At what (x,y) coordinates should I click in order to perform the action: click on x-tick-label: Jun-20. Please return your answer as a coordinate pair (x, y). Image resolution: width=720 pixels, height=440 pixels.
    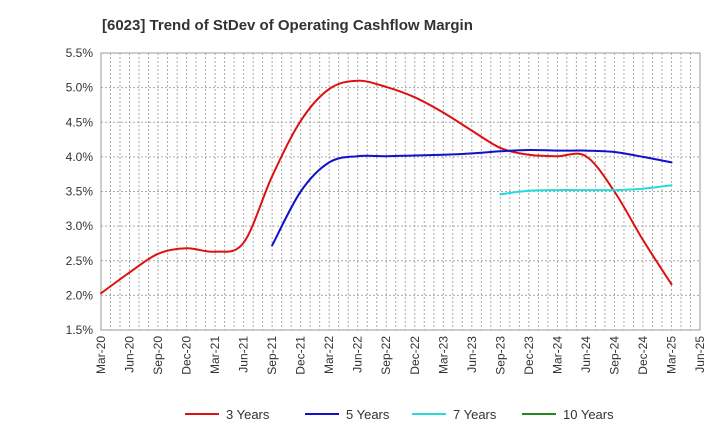
    Looking at the image, I should click on (130, 354).